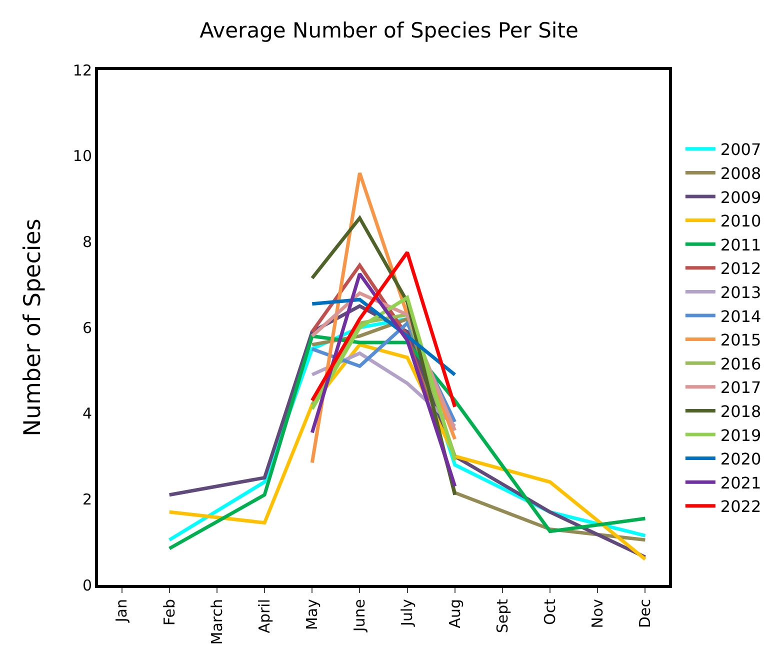 The height and width of the screenshot is (658, 778). Describe the element at coordinates (87, 499) in the screenshot. I see `y-tick-label: 2` at that location.